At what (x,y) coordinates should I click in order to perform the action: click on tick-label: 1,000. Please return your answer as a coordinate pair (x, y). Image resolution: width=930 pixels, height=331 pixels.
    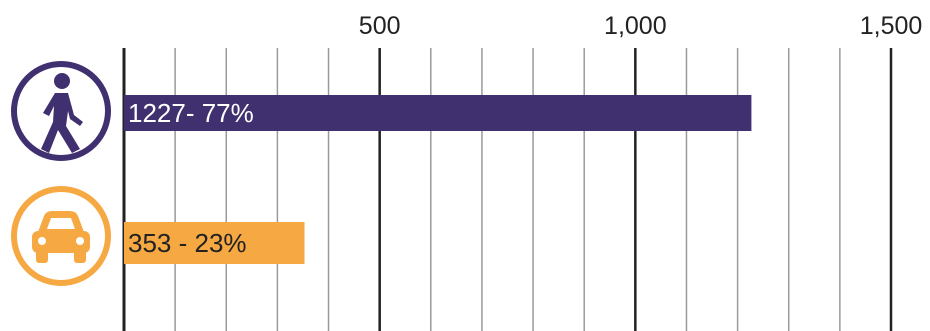
    Looking at the image, I should click on (635, 26).